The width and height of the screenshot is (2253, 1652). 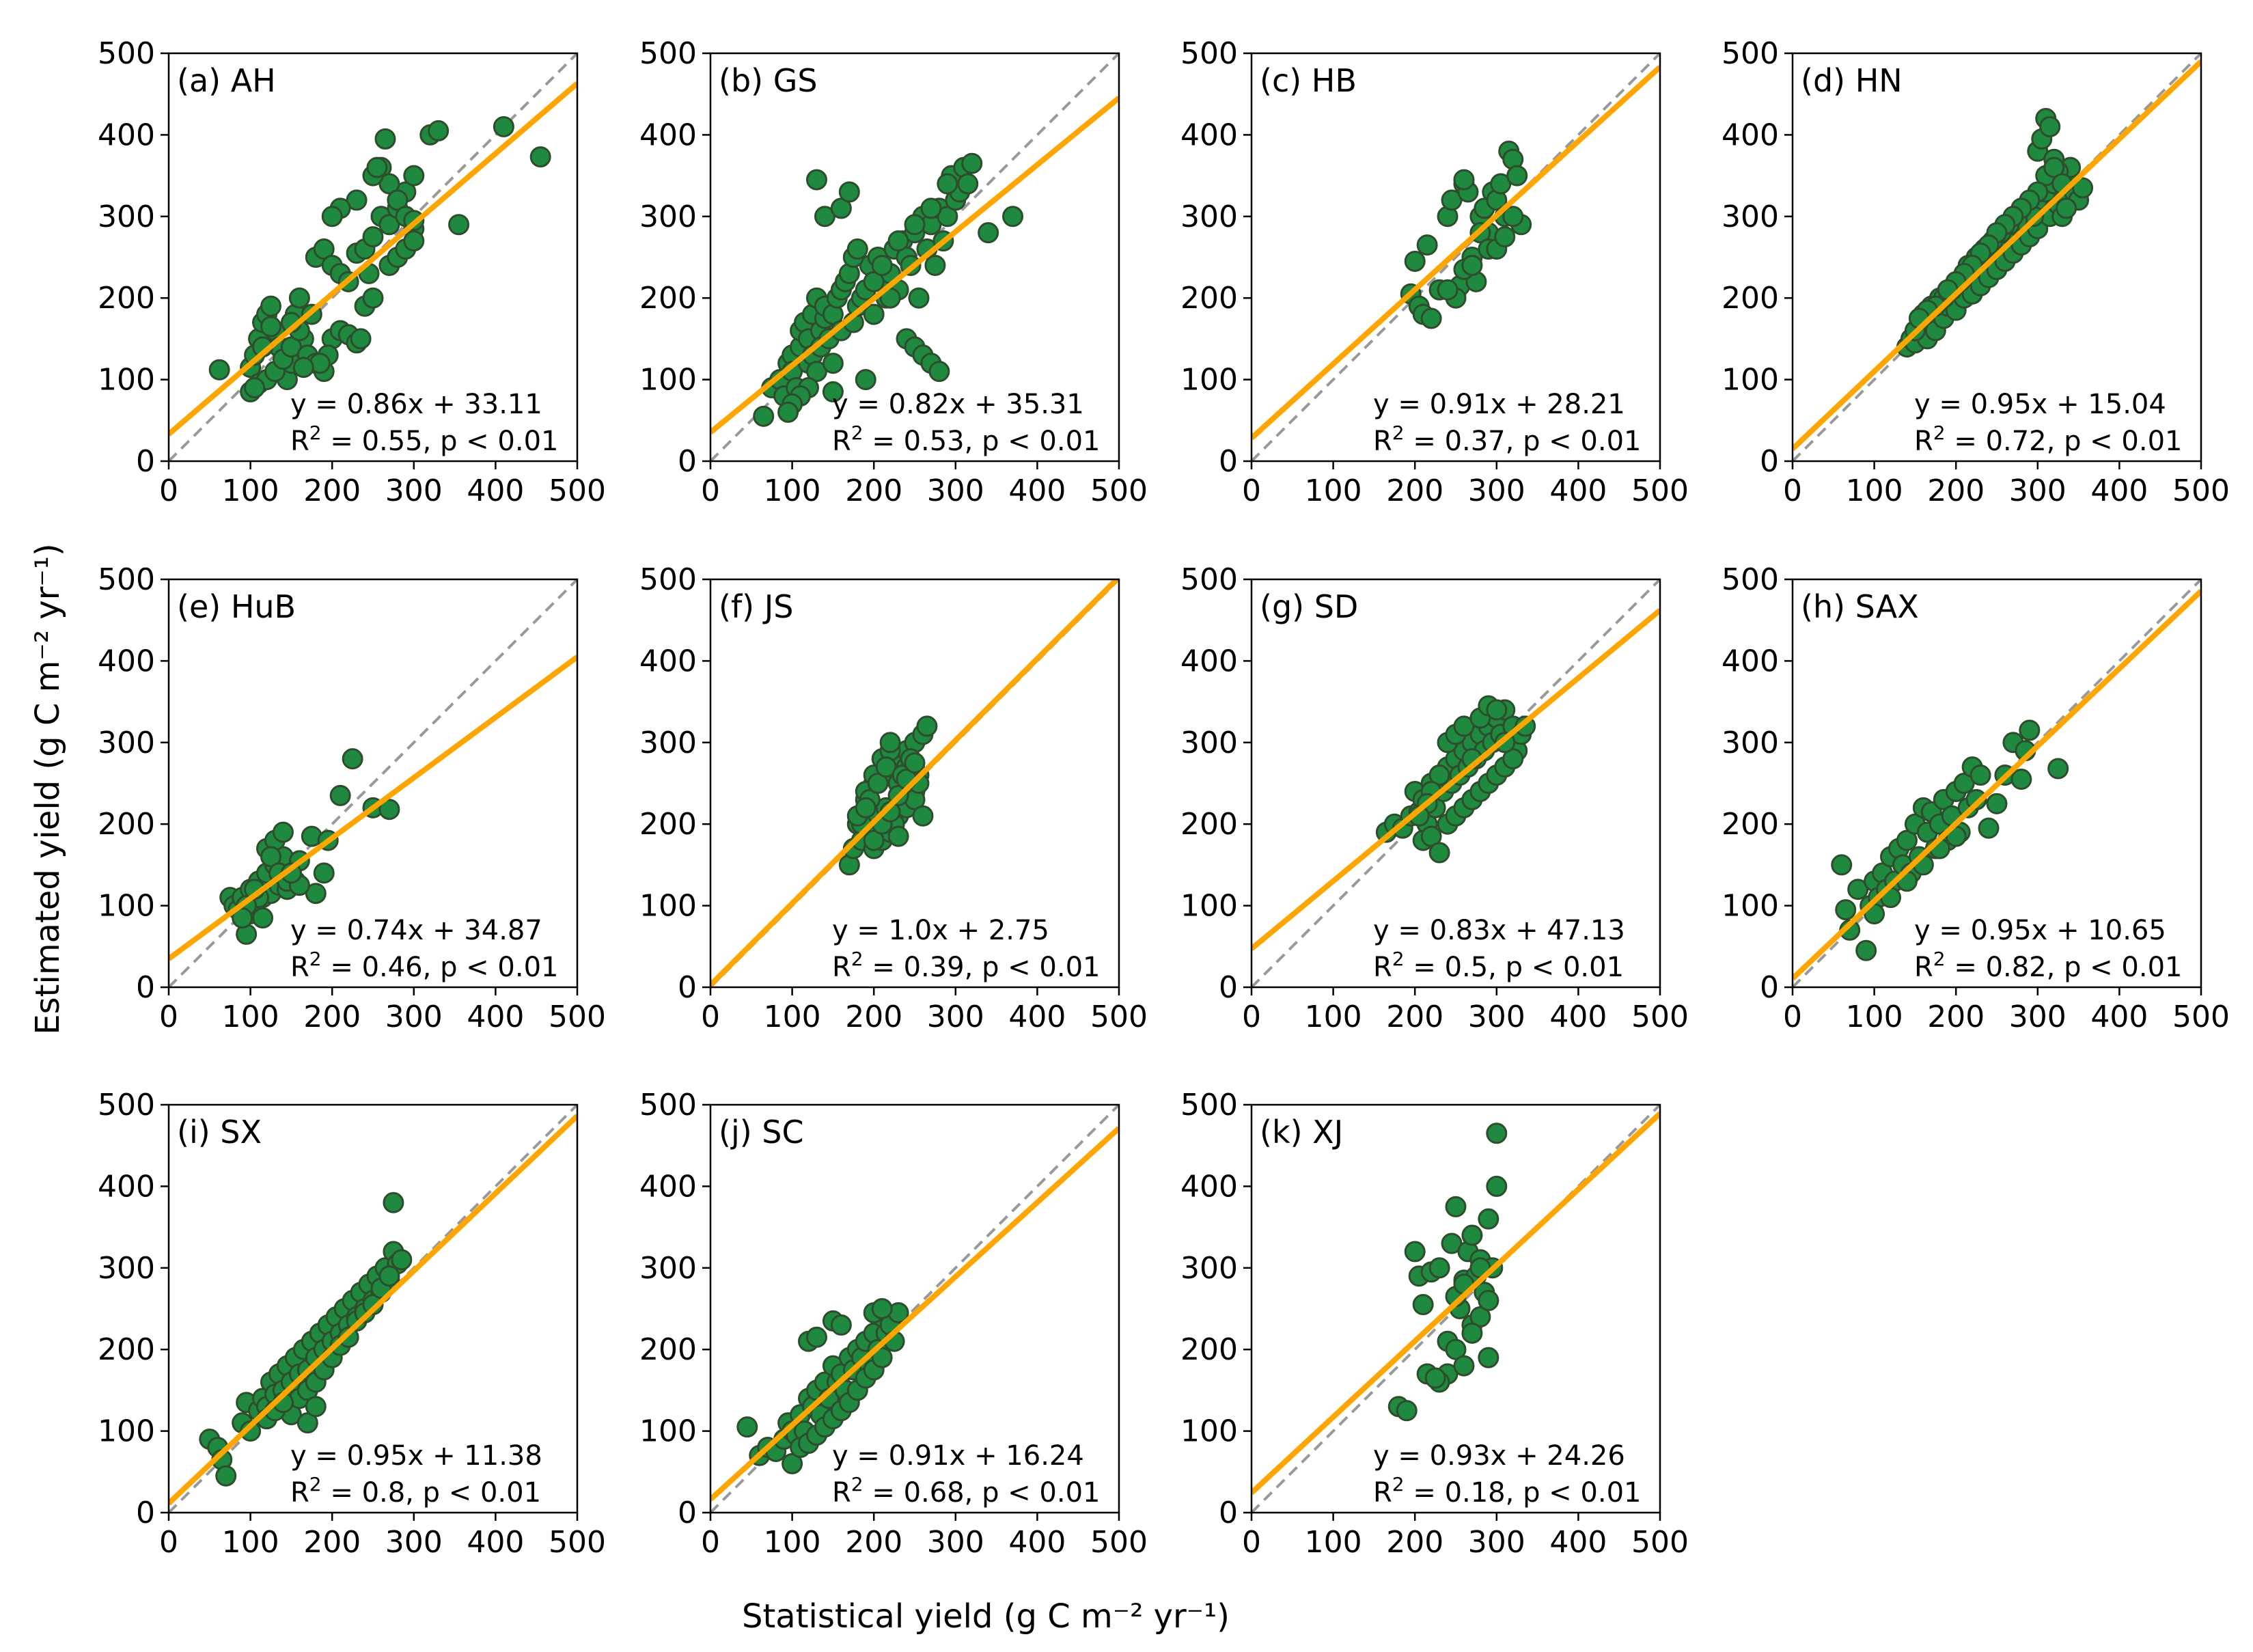 What do you see at coordinates (958, 1456) in the screenshot?
I see `regression-equation: y = 0.91x + 16.24` at bounding box center [958, 1456].